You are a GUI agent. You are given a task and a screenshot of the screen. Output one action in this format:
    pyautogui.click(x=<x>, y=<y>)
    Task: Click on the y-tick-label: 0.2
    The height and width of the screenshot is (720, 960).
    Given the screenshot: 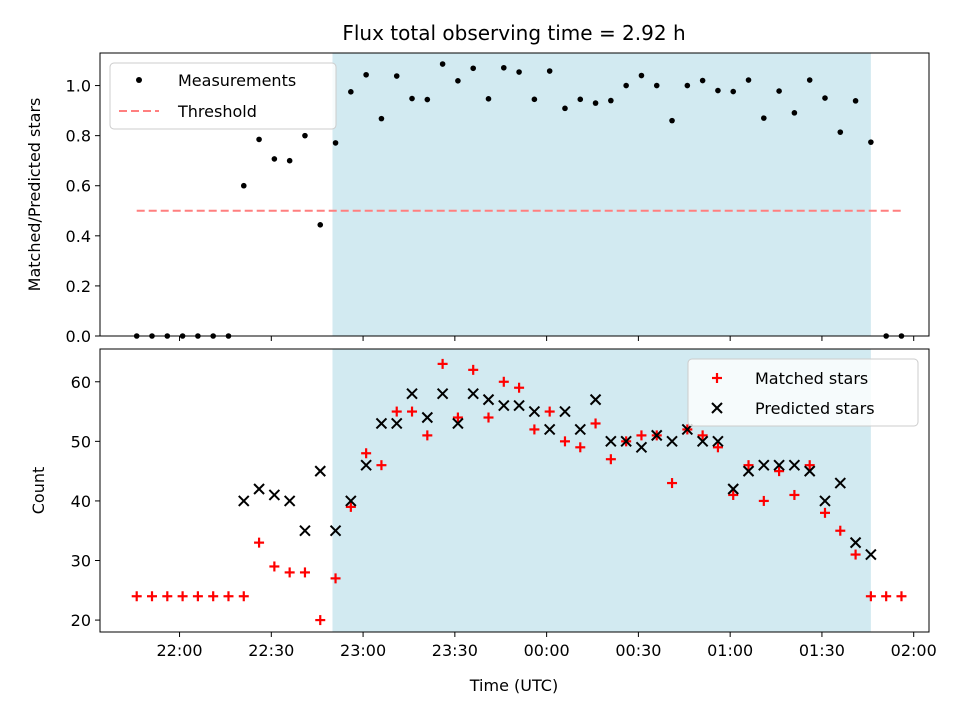 What is the action you would take?
    pyautogui.click(x=78, y=286)
    